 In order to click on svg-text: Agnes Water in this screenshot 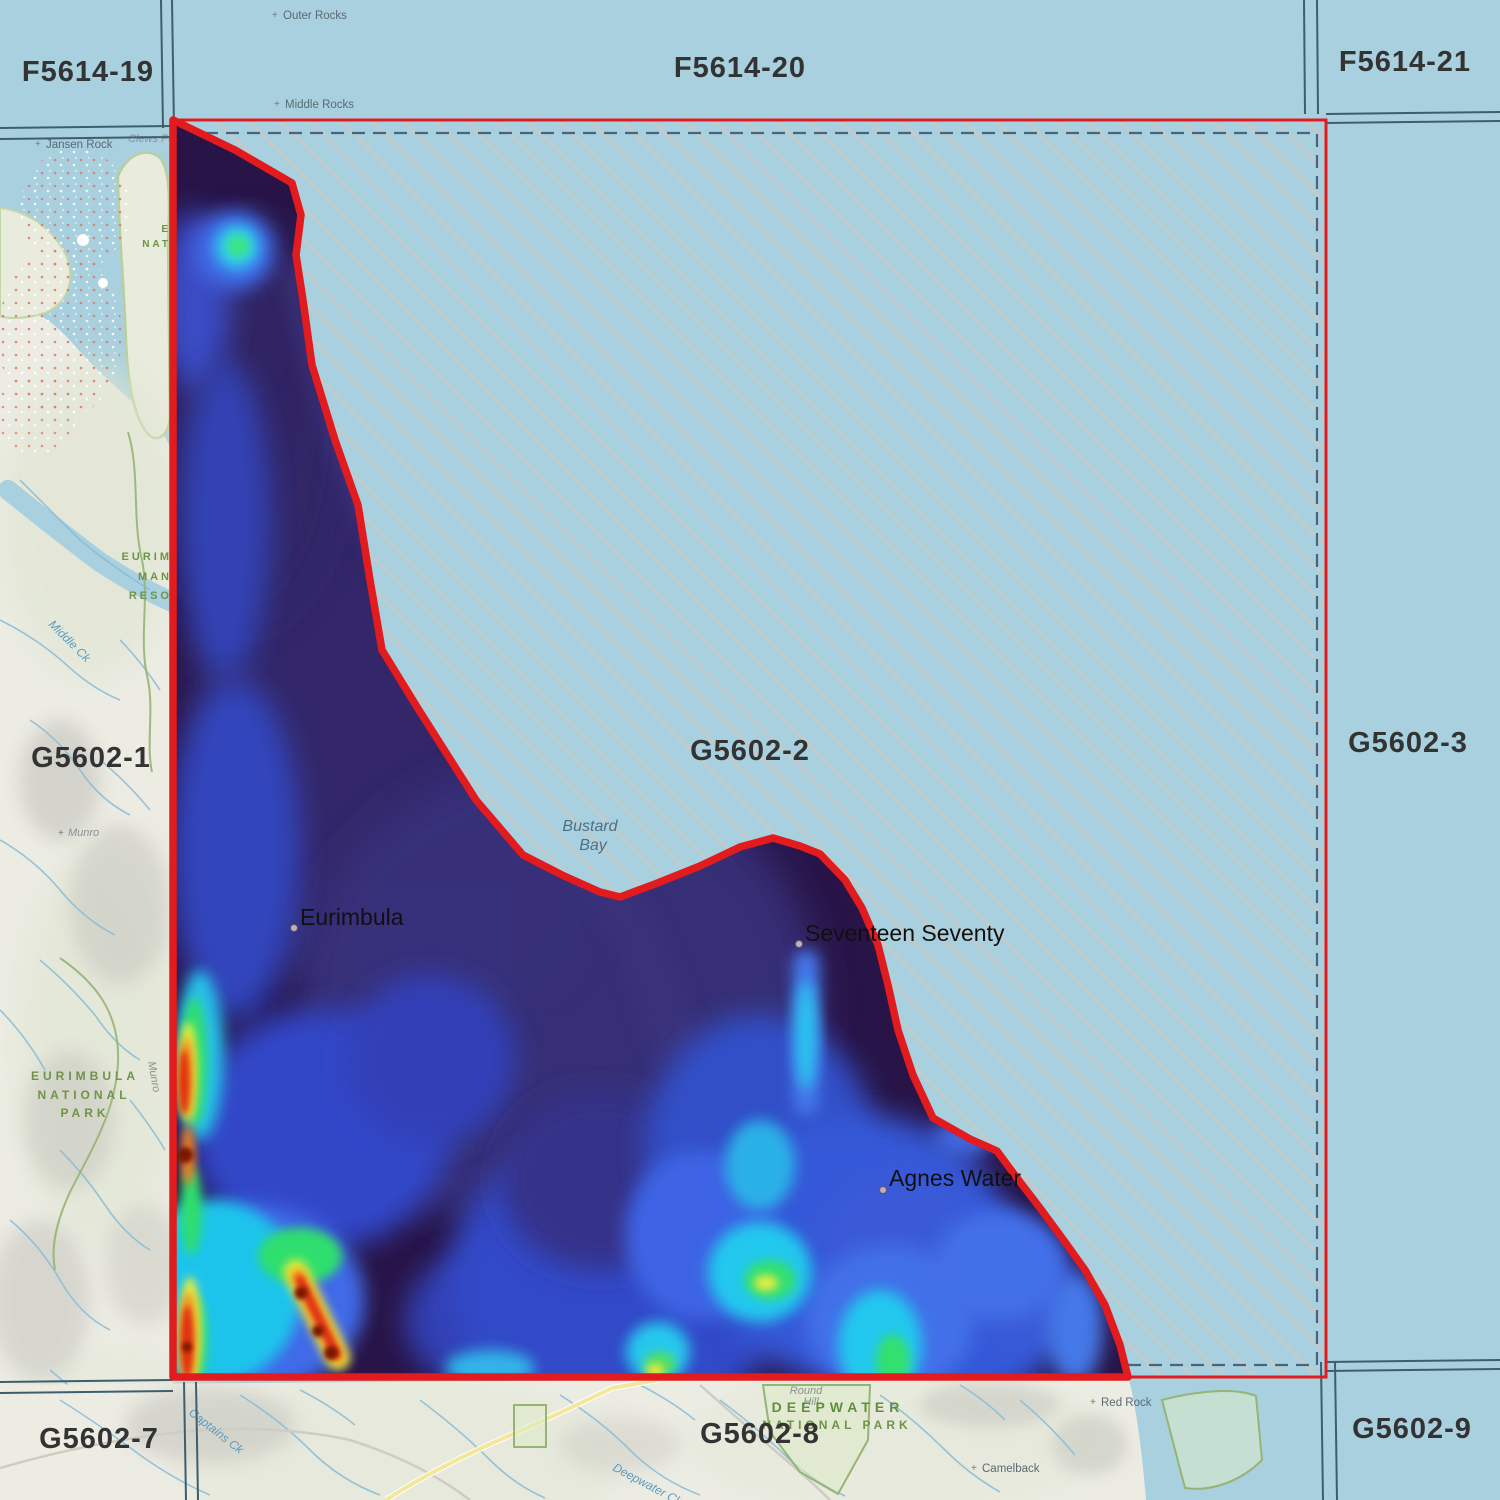, I will do `click(955, 1178)`.